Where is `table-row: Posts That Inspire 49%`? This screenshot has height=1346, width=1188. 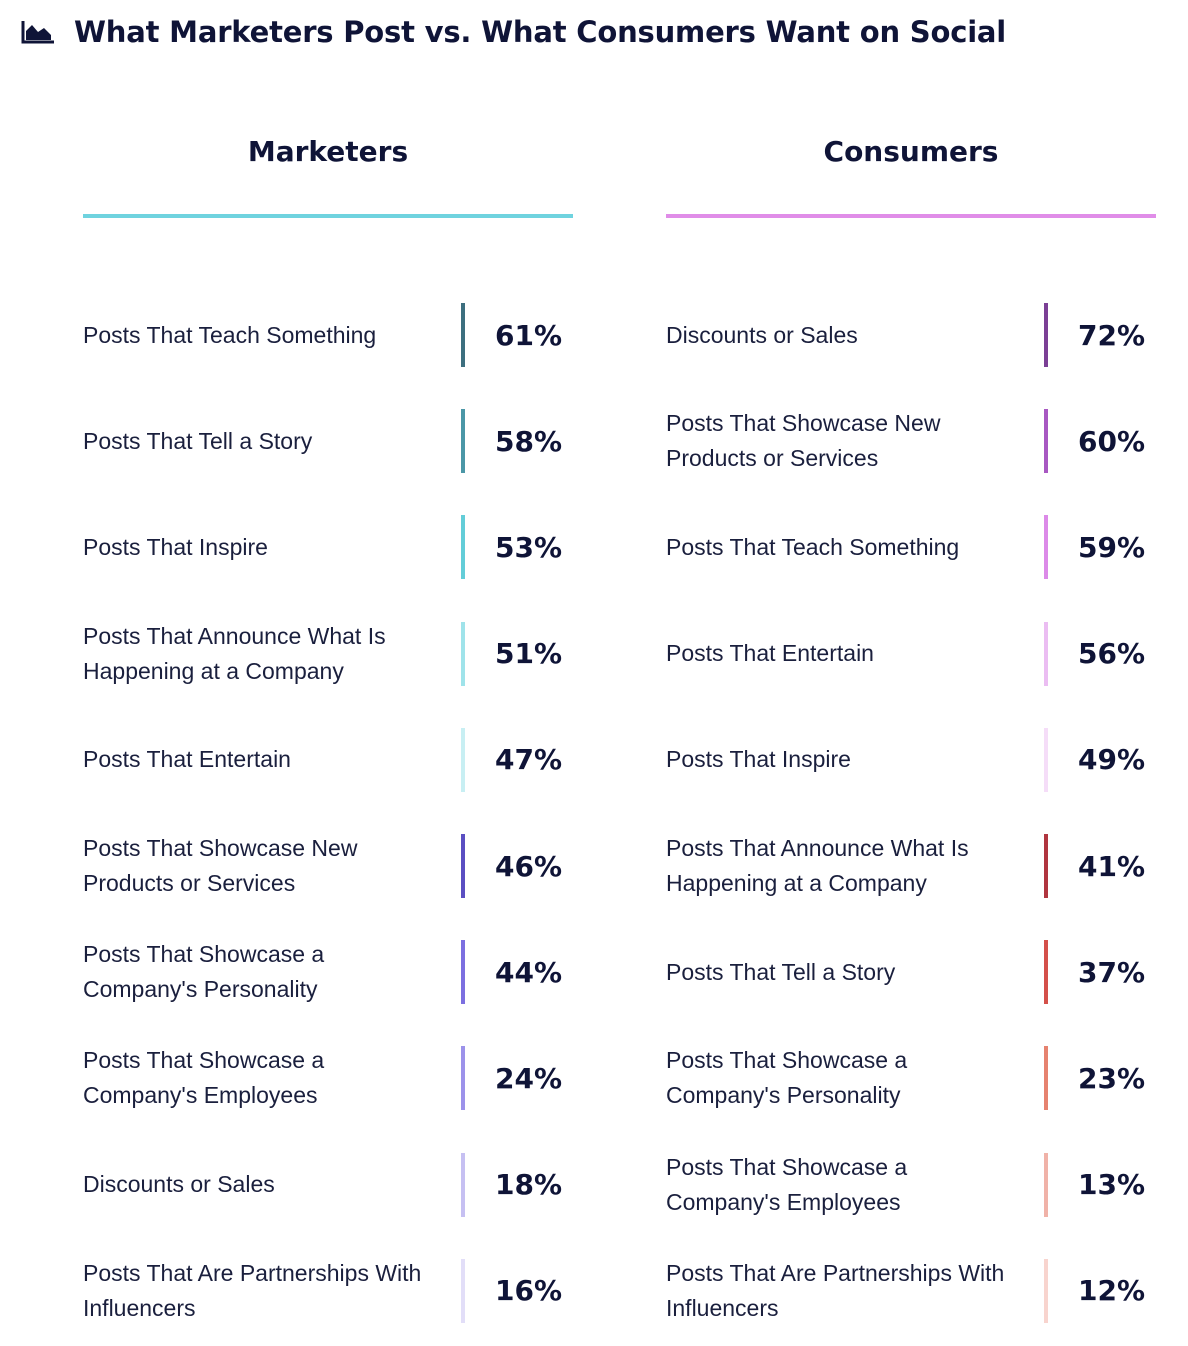
table-row: Posts That Inspire 49% is located at coordinates (911, 759).